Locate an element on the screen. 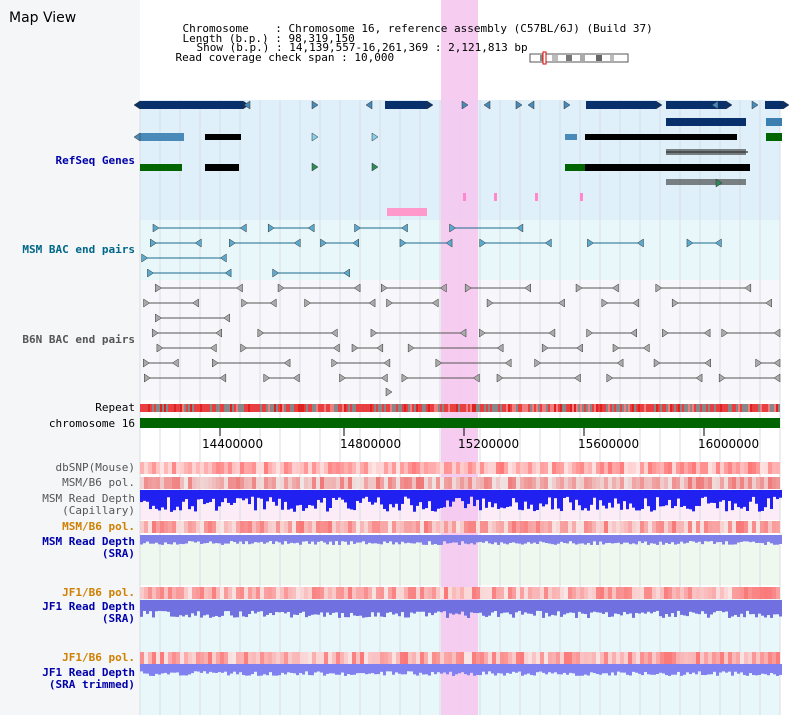 The image size is (800, 715). track-label-repeat: Repeat is located at coordinates (115, 407).